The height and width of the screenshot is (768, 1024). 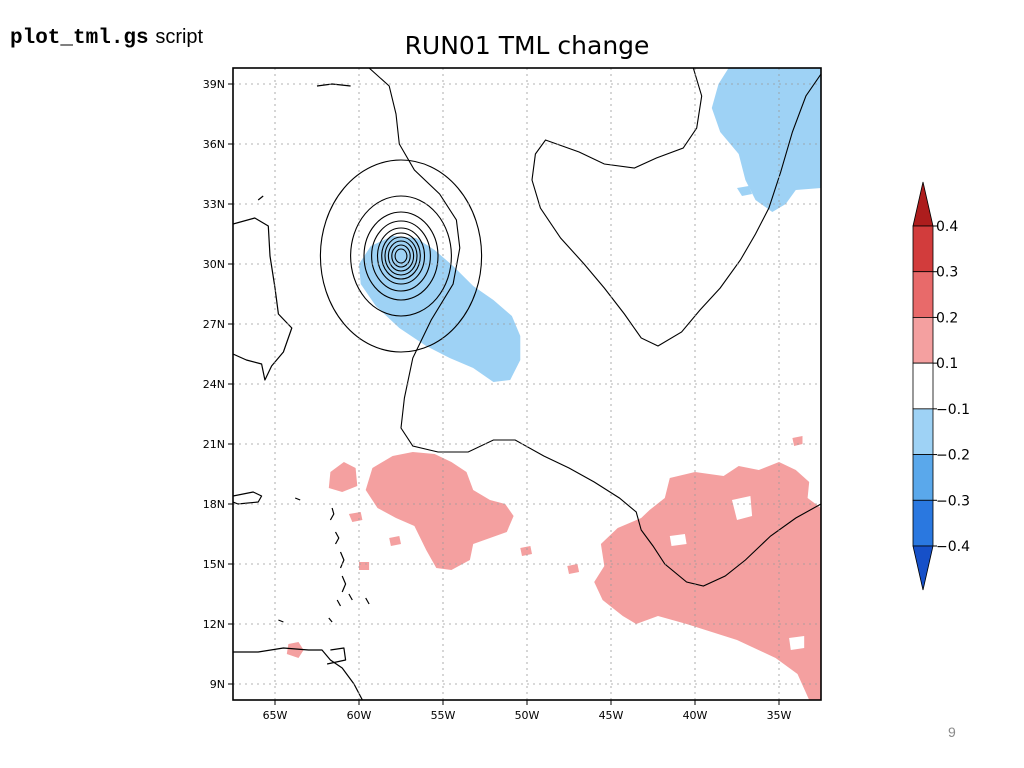 What do you see at coordinates (79, 38) in the screenshot?
I see `script-filename: plot_tml.gs` at bounding box center [79, 38].